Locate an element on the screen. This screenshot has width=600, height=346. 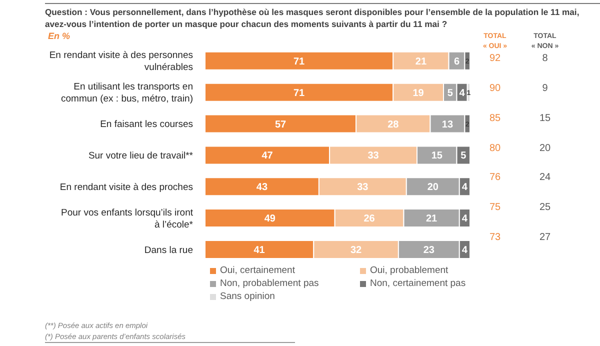
data-label: 43 is located at coordinates (262, 188).